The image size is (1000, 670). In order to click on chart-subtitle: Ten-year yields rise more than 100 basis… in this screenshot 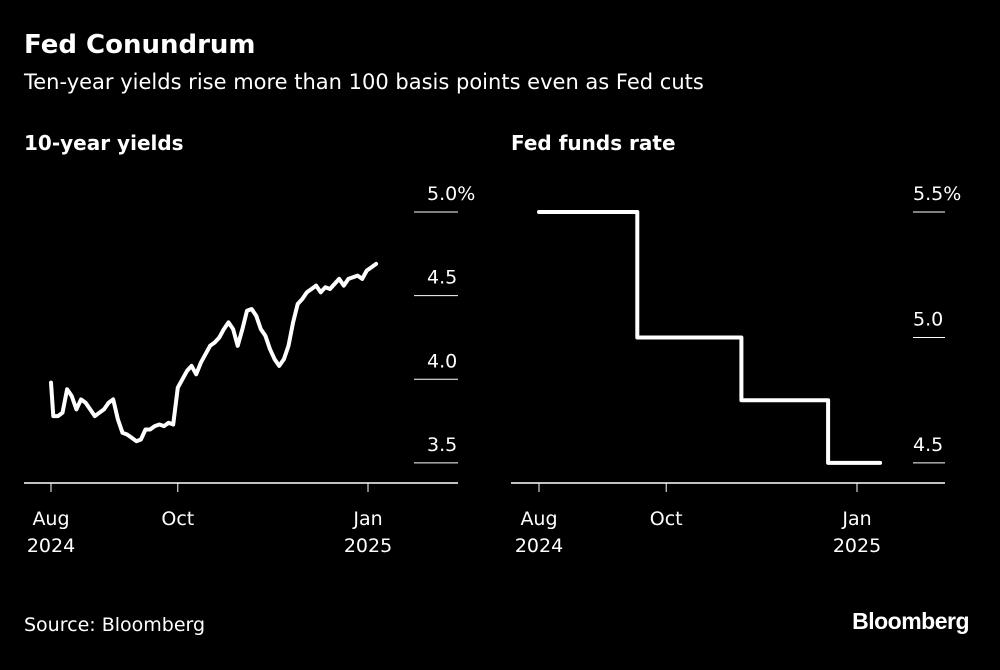, I will do `click(364, 82)`.